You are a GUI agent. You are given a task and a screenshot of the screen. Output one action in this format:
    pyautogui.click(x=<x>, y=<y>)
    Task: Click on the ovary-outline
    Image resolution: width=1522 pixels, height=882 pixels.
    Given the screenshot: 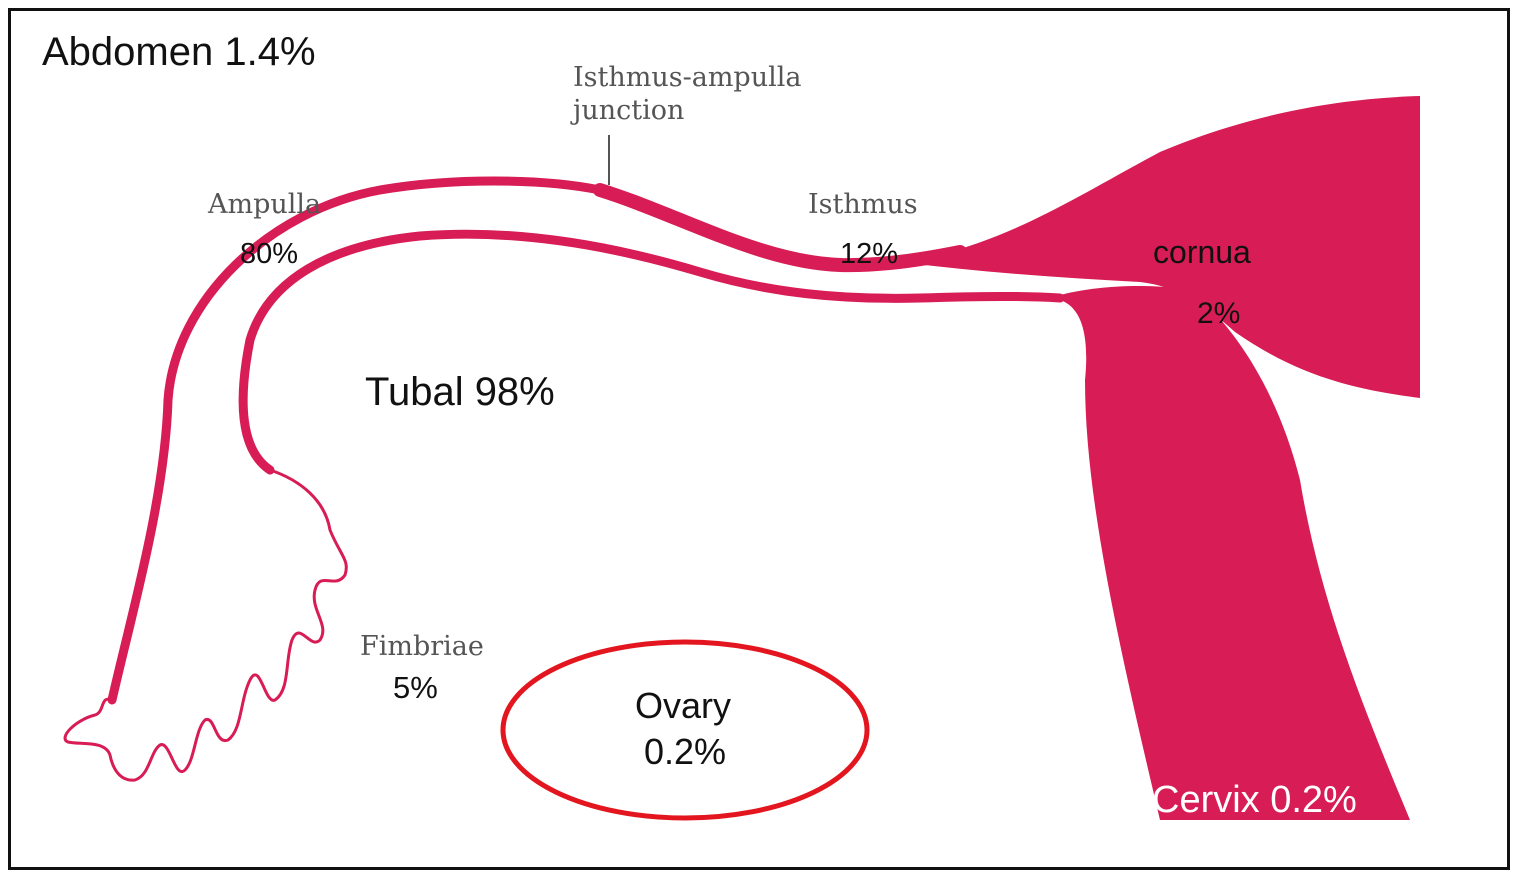 What is the action you would take?
    pyautogui.click(x=685, y=730)
    